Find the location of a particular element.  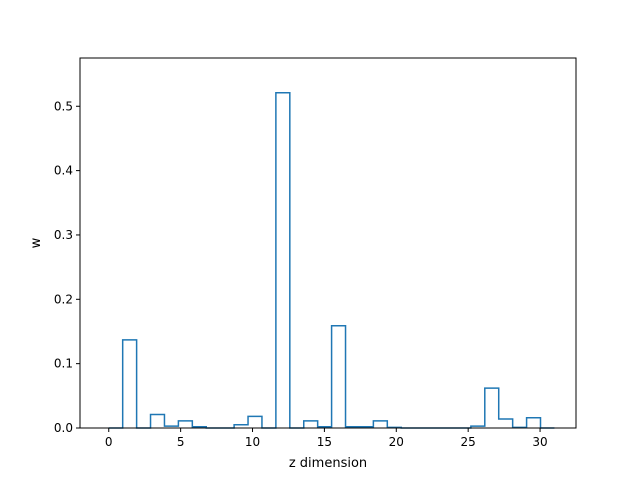

y-tick-label: 0.2 is located at coordinates (63, 299).